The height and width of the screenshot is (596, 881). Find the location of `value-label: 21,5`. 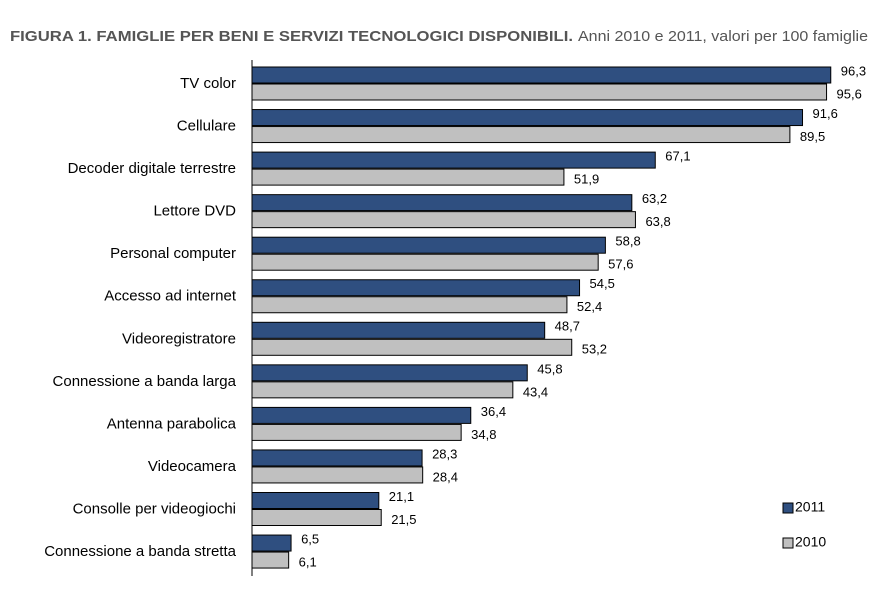

value-label: 21,5 is located at coordinates (403, 519).